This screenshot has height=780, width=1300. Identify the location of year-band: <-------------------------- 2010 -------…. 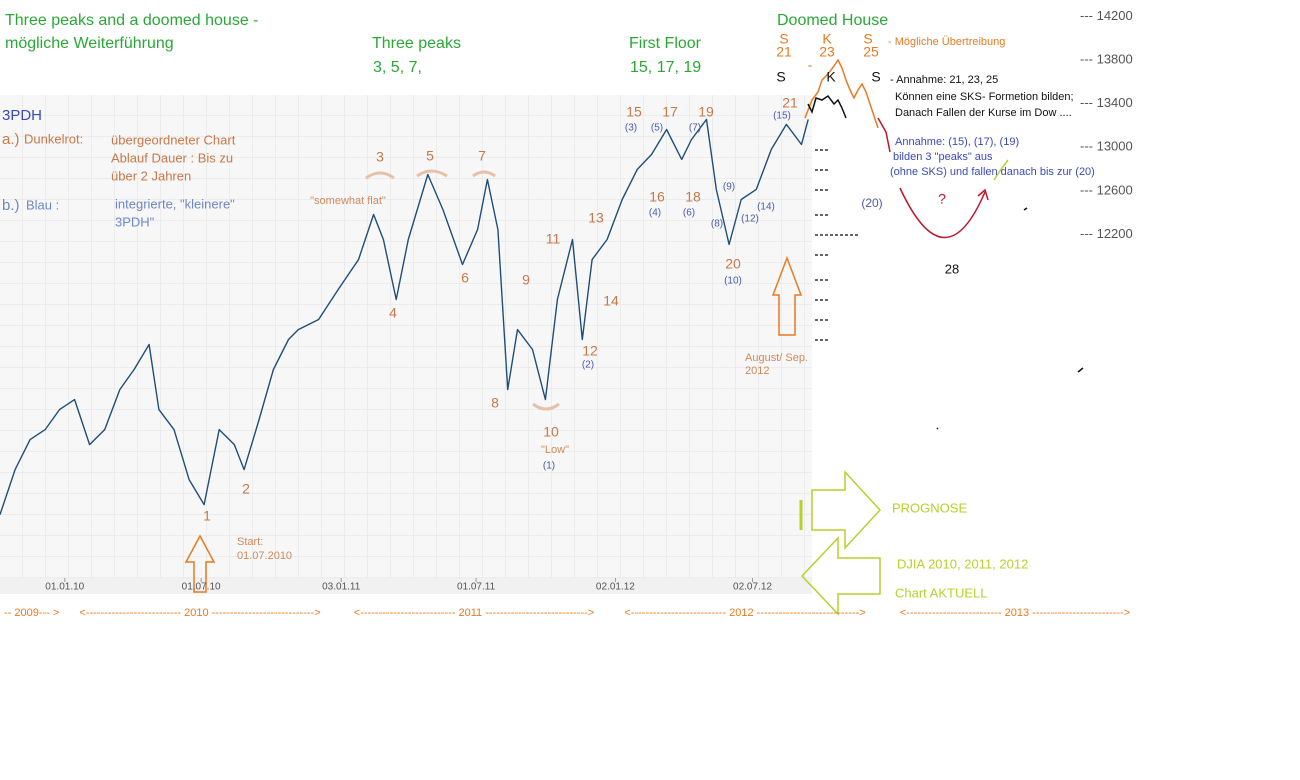
(199, 613).